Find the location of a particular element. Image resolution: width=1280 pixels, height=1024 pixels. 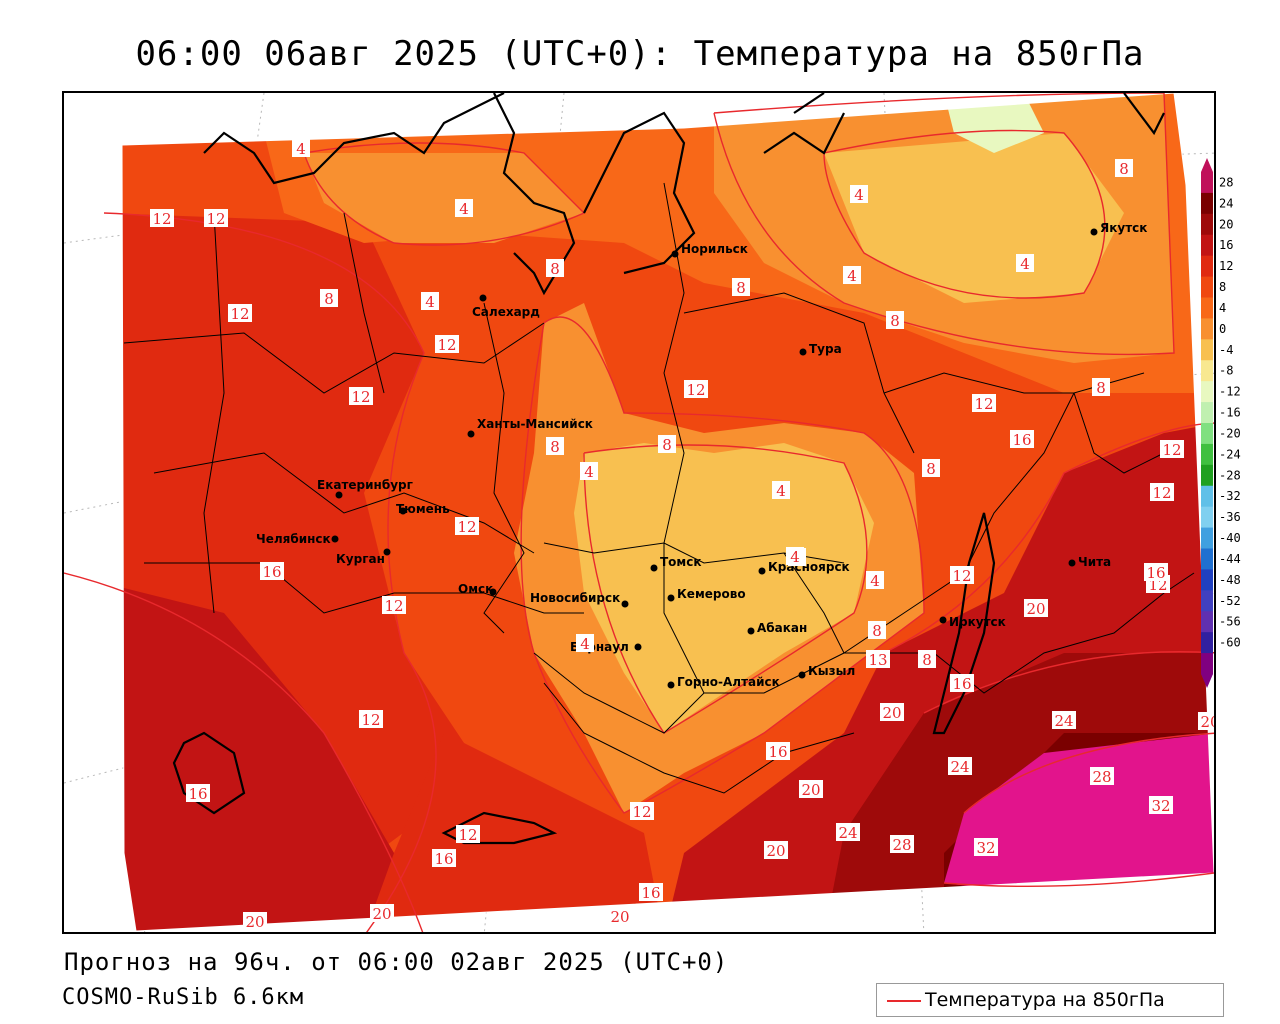

city-norilsk: Норильск is located at coordinates (709, 250).